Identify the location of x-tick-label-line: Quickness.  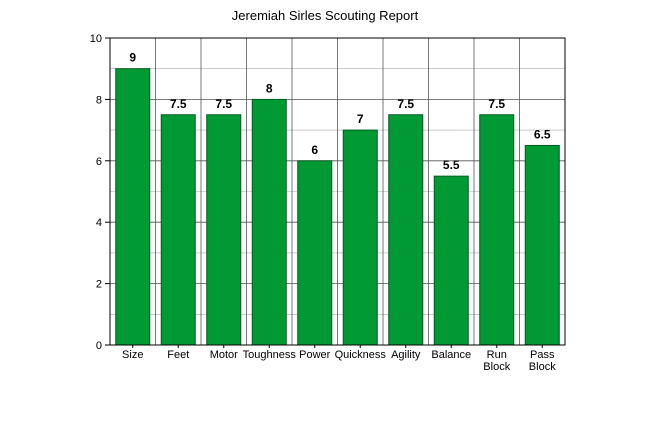
(361, 355).